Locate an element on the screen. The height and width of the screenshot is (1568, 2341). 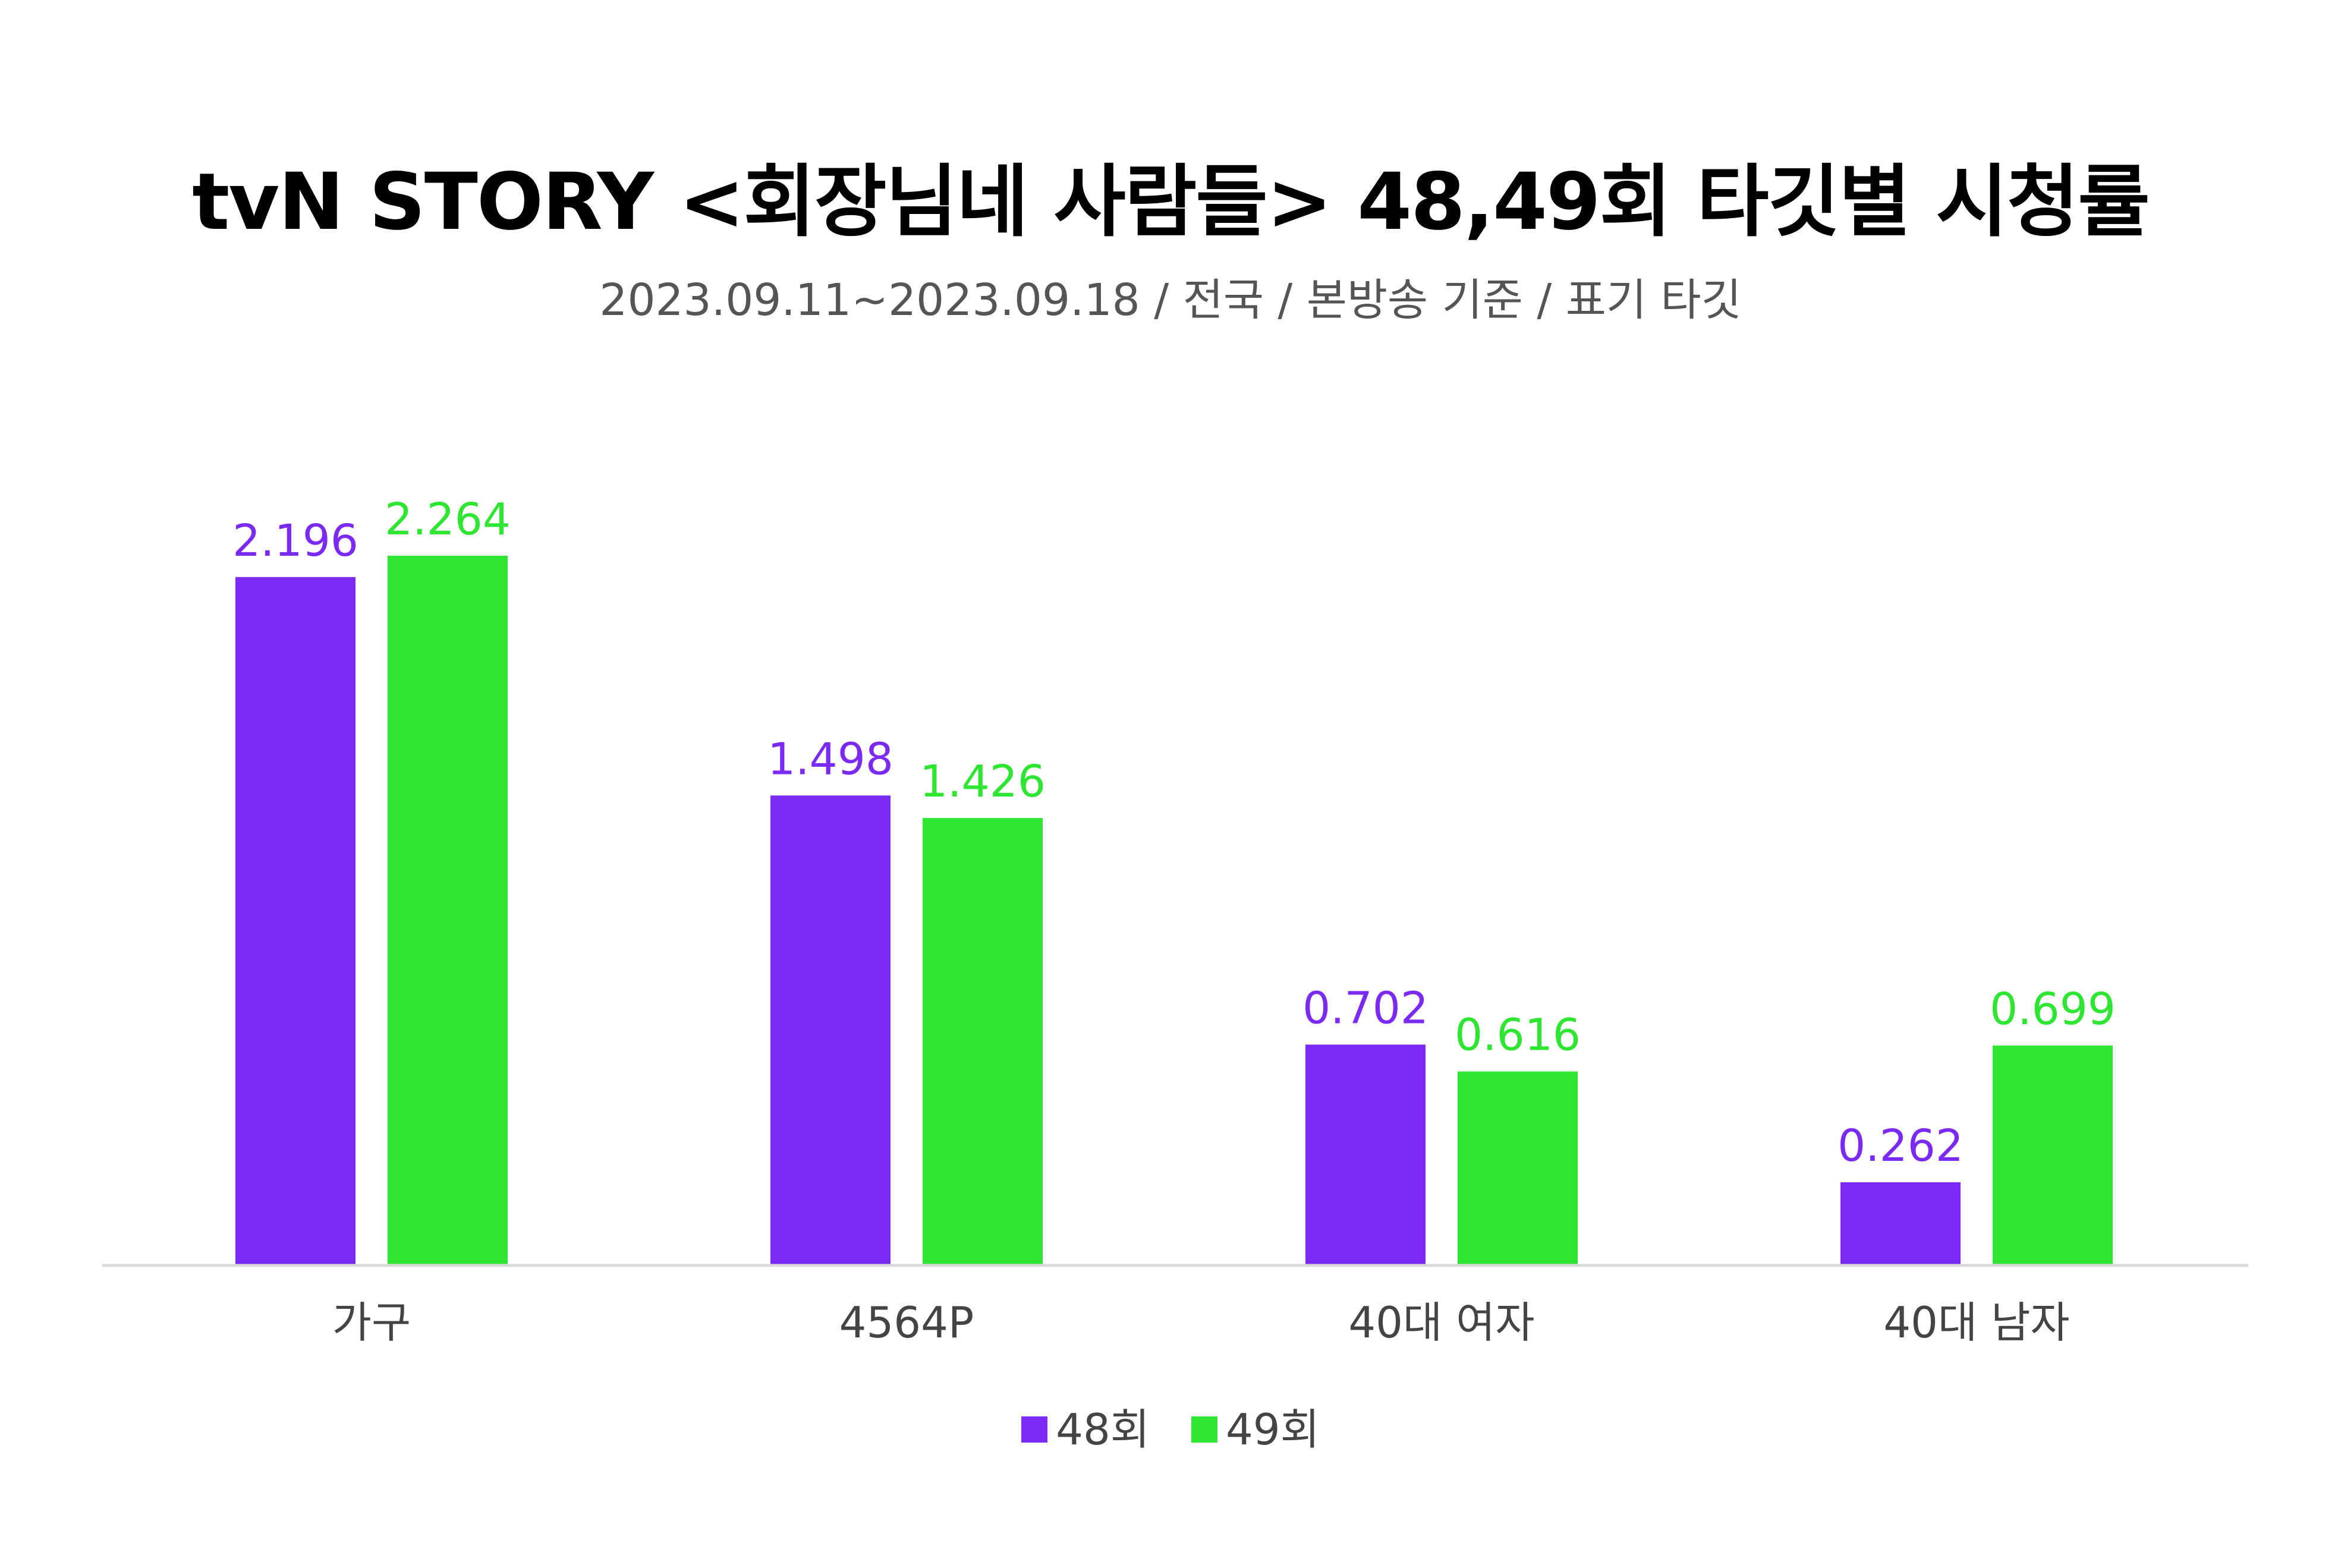
data-label-48-3: 0.262 is located at coordinates (1900, 1146).